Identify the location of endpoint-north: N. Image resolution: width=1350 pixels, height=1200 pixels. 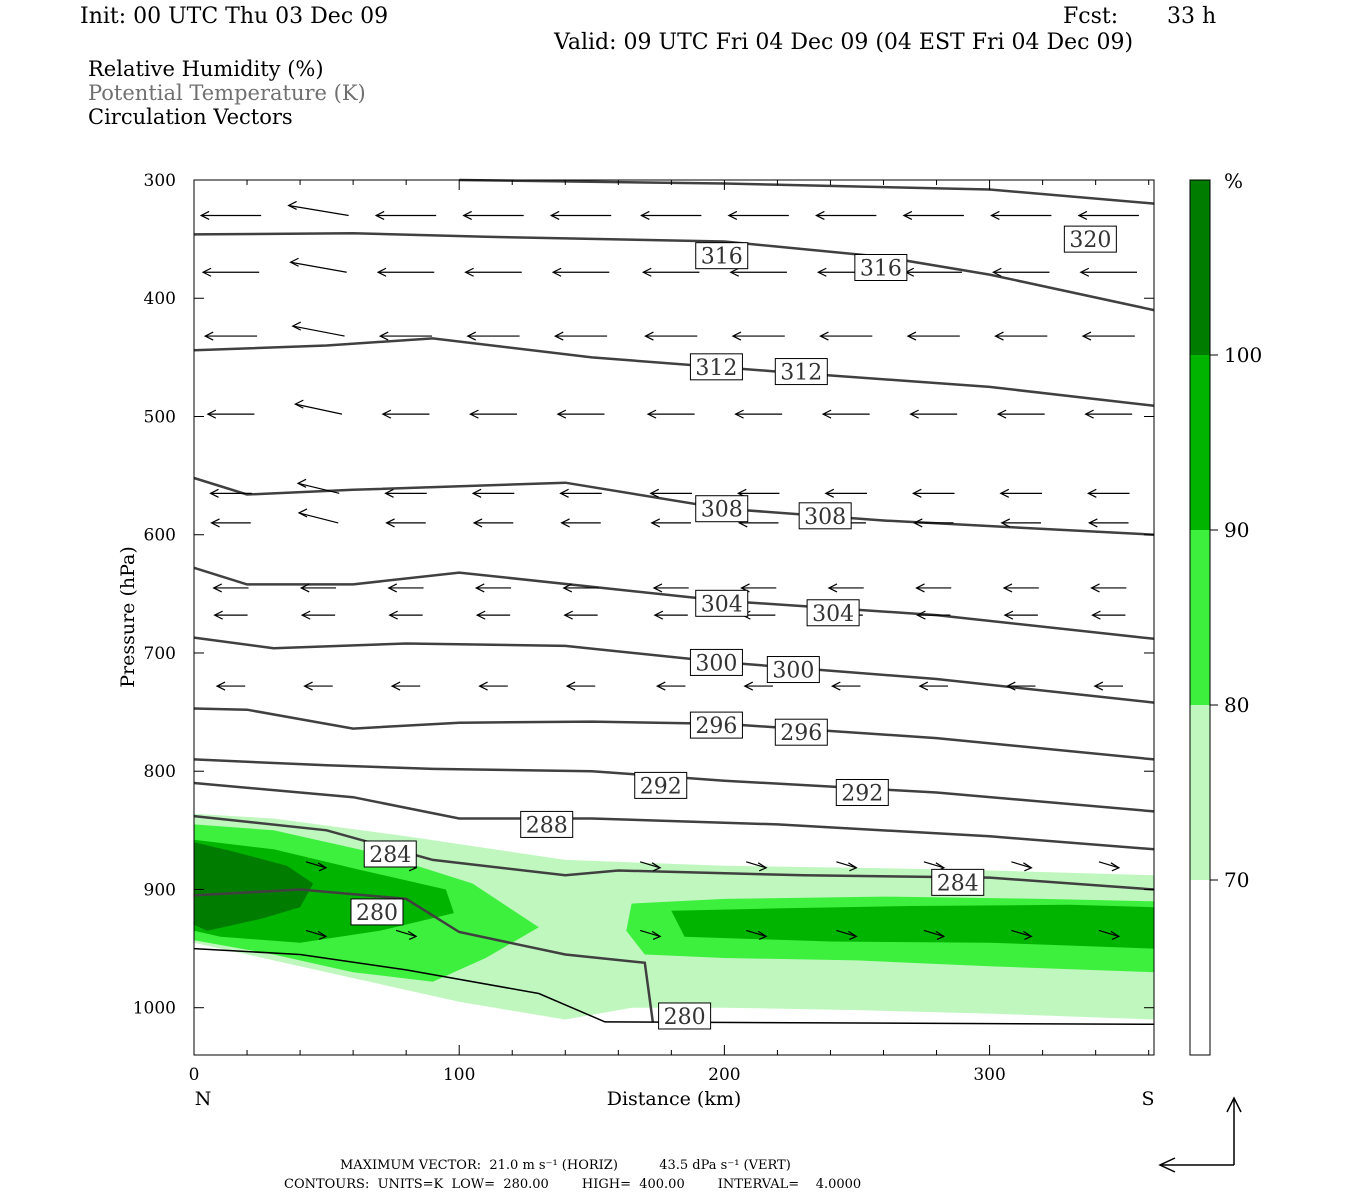
(203, 1099).